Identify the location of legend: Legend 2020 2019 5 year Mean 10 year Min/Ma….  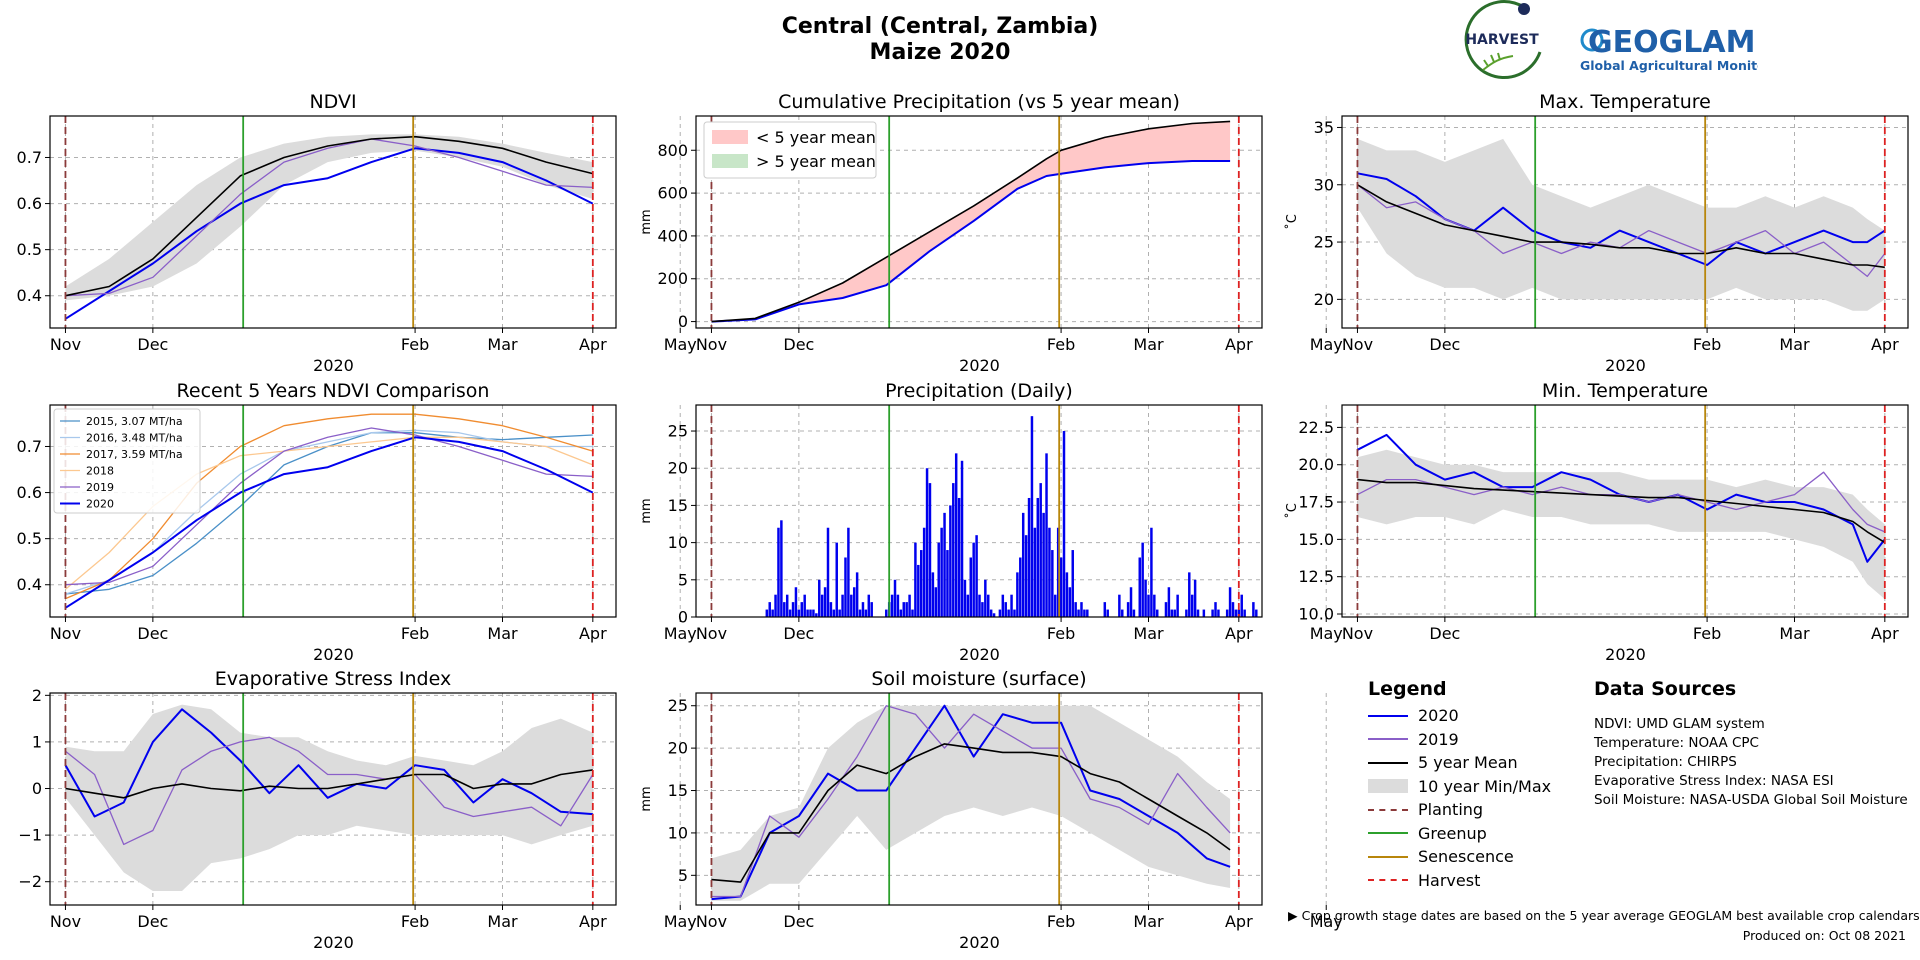
(1473, 785).